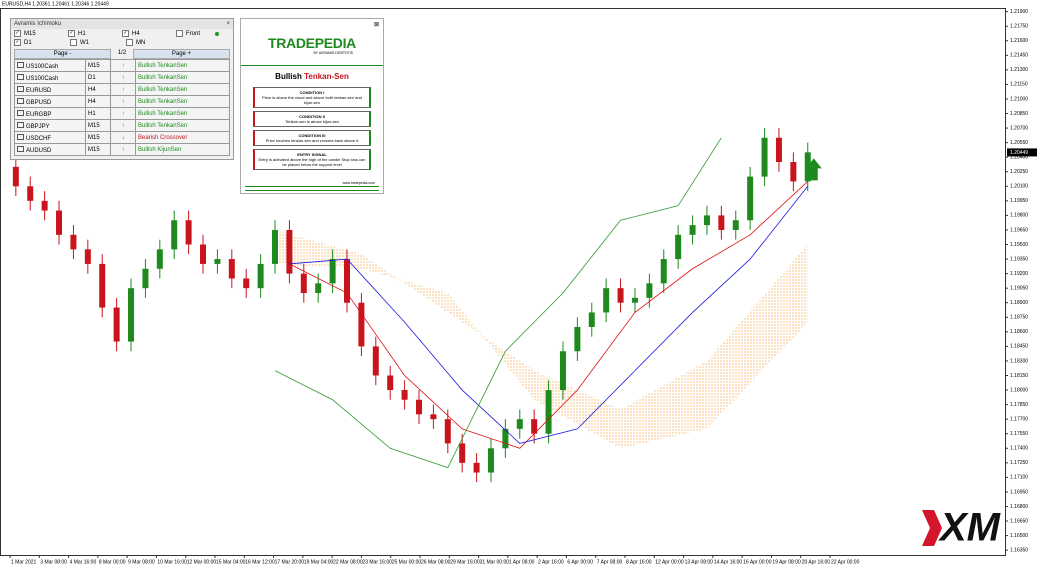 This screenshot has height=582, width=1039. I want to click on y-tick-label: 1.20550, so click(1019, 143).